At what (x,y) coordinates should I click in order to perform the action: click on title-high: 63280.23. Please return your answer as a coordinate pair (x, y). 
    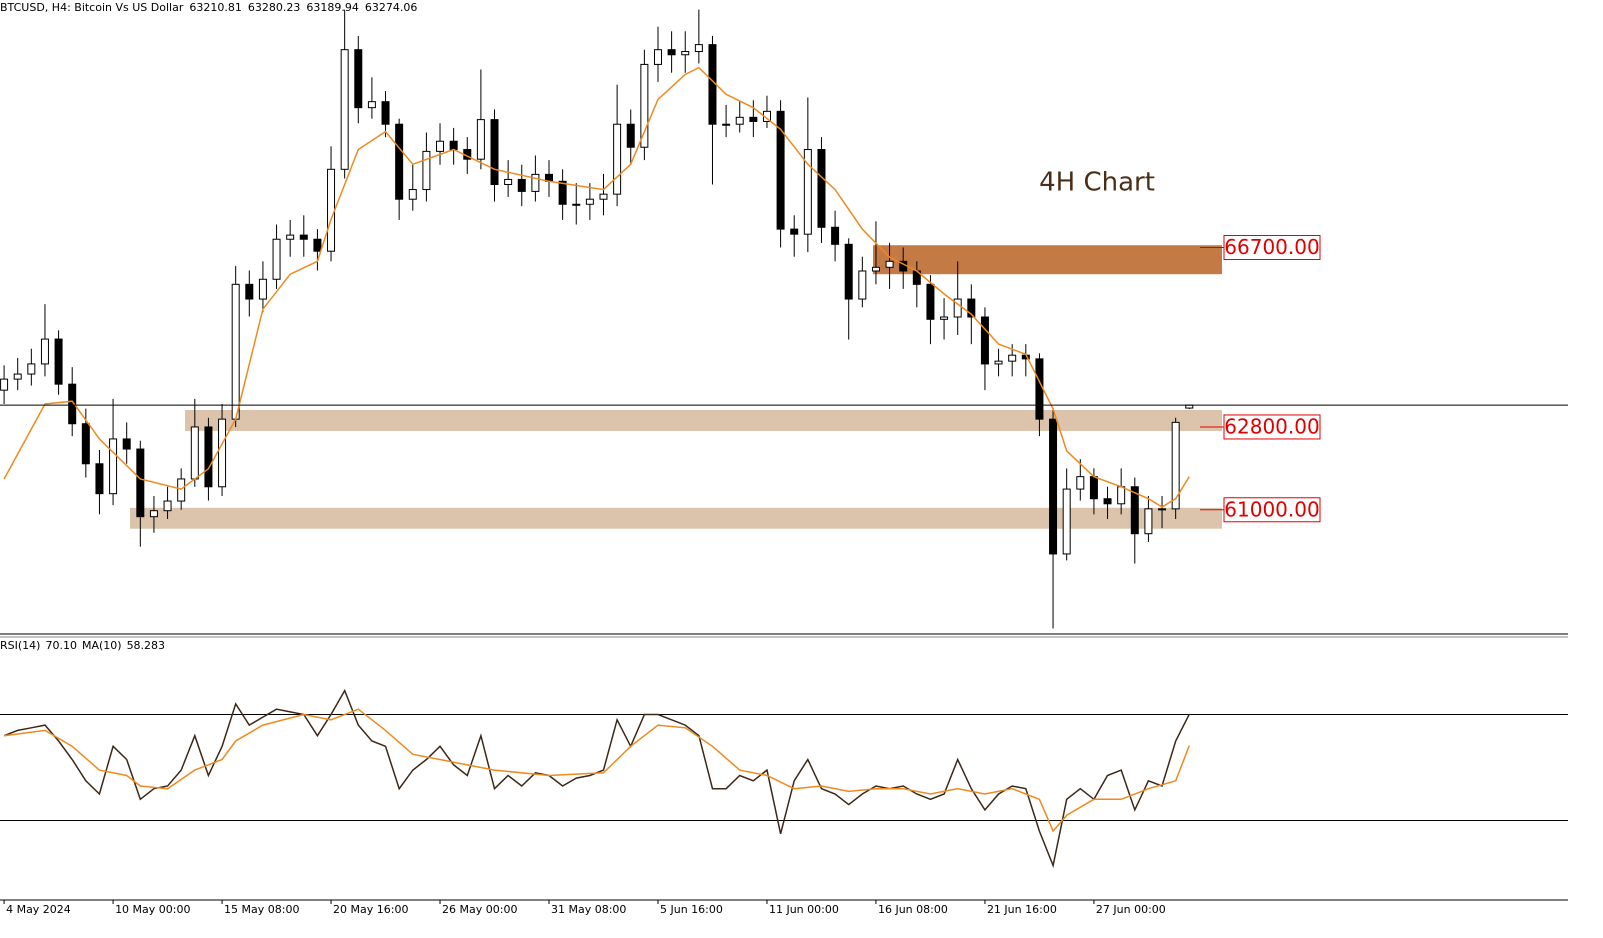
    Looking at the image, I should click on (274, 7).